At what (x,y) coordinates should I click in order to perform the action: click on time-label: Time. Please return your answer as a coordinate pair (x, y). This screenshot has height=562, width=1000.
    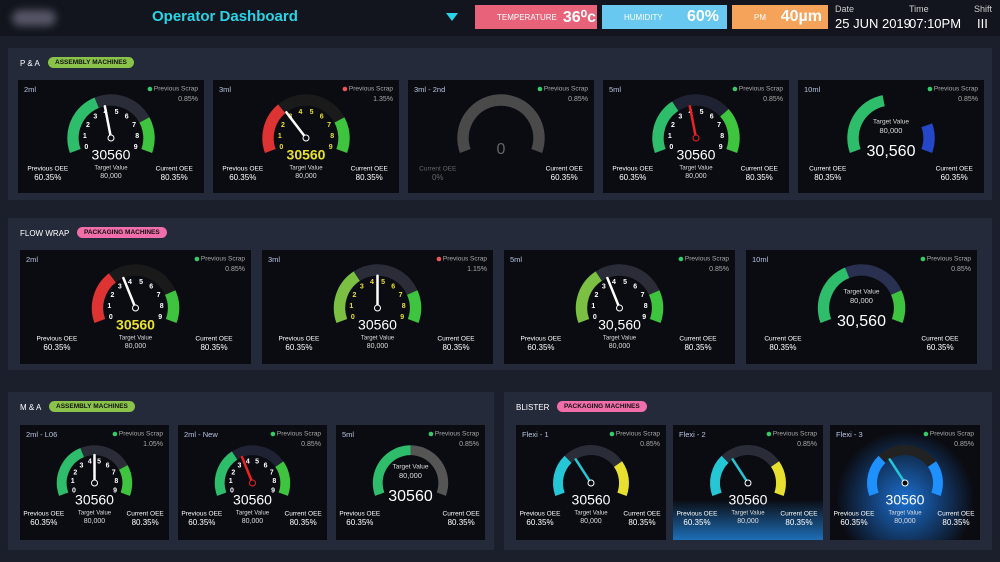
    Looking at the image, I should click on (919, 9).